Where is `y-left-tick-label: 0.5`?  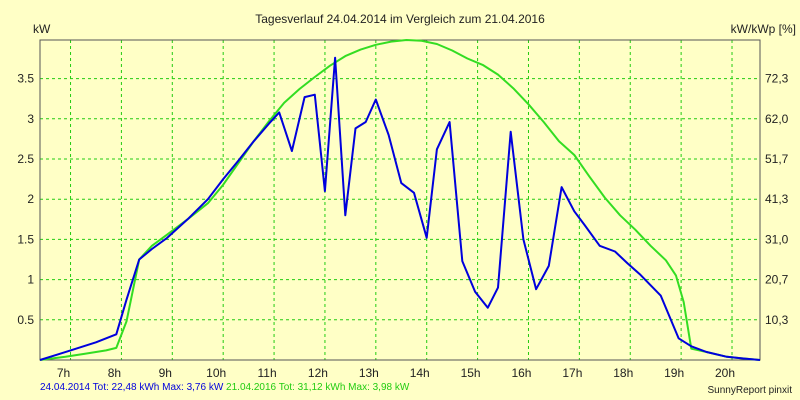 y-left-tick-label: 0.5 is located at coordinates (25, 320).